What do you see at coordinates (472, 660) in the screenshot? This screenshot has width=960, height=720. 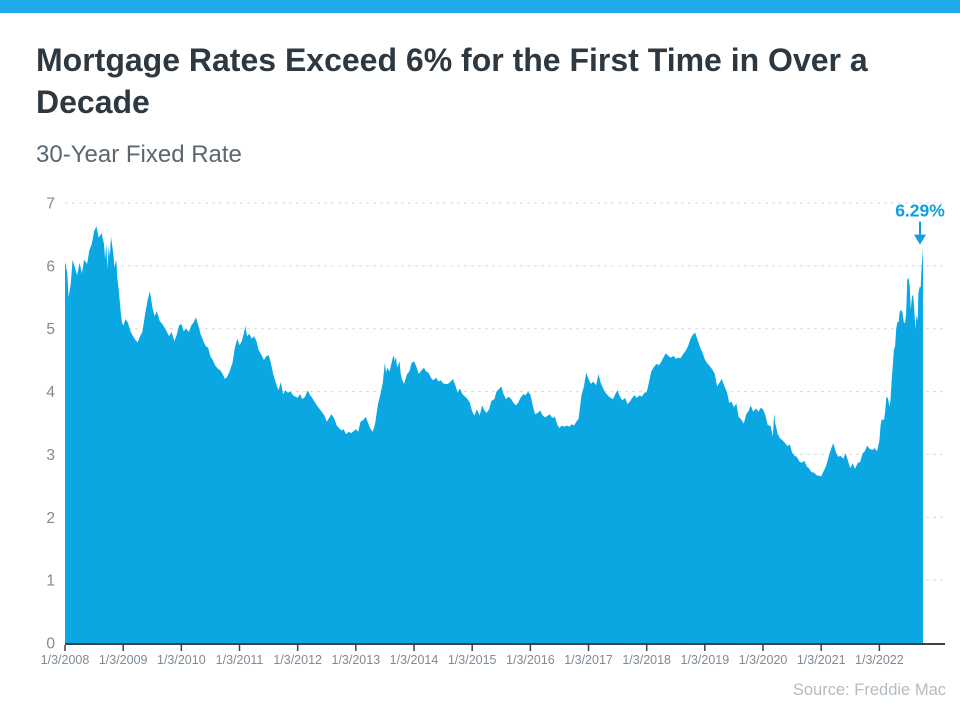 I see `x-axis-label: 1/3/2015` at bounding box center [472, 660].